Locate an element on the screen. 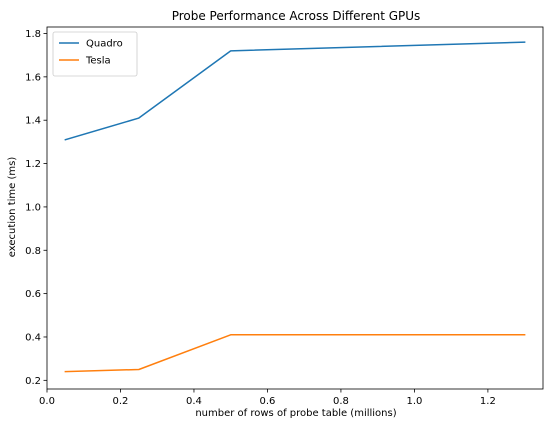 The image size is (551, 428). x-tick-label: 1.0 is located at coordinates (414, 401).